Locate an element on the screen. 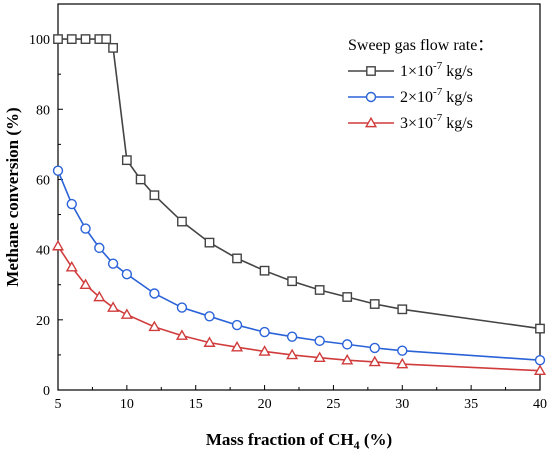 Image resolution: width=550 pixels, height=451 pixels. x-tick-label: 10 is located at coordinates (127, 404).